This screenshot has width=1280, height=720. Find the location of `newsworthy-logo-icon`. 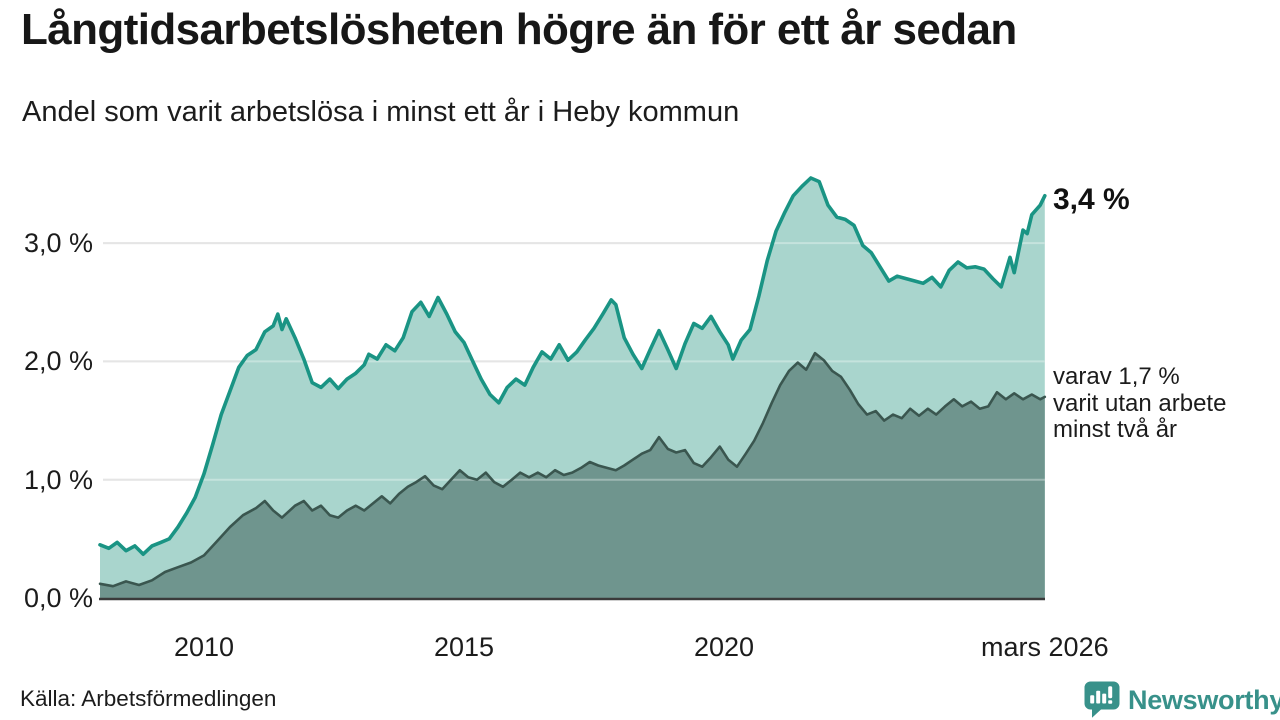

newsworthy-logo-icon is located at coordinates (1102, 699).